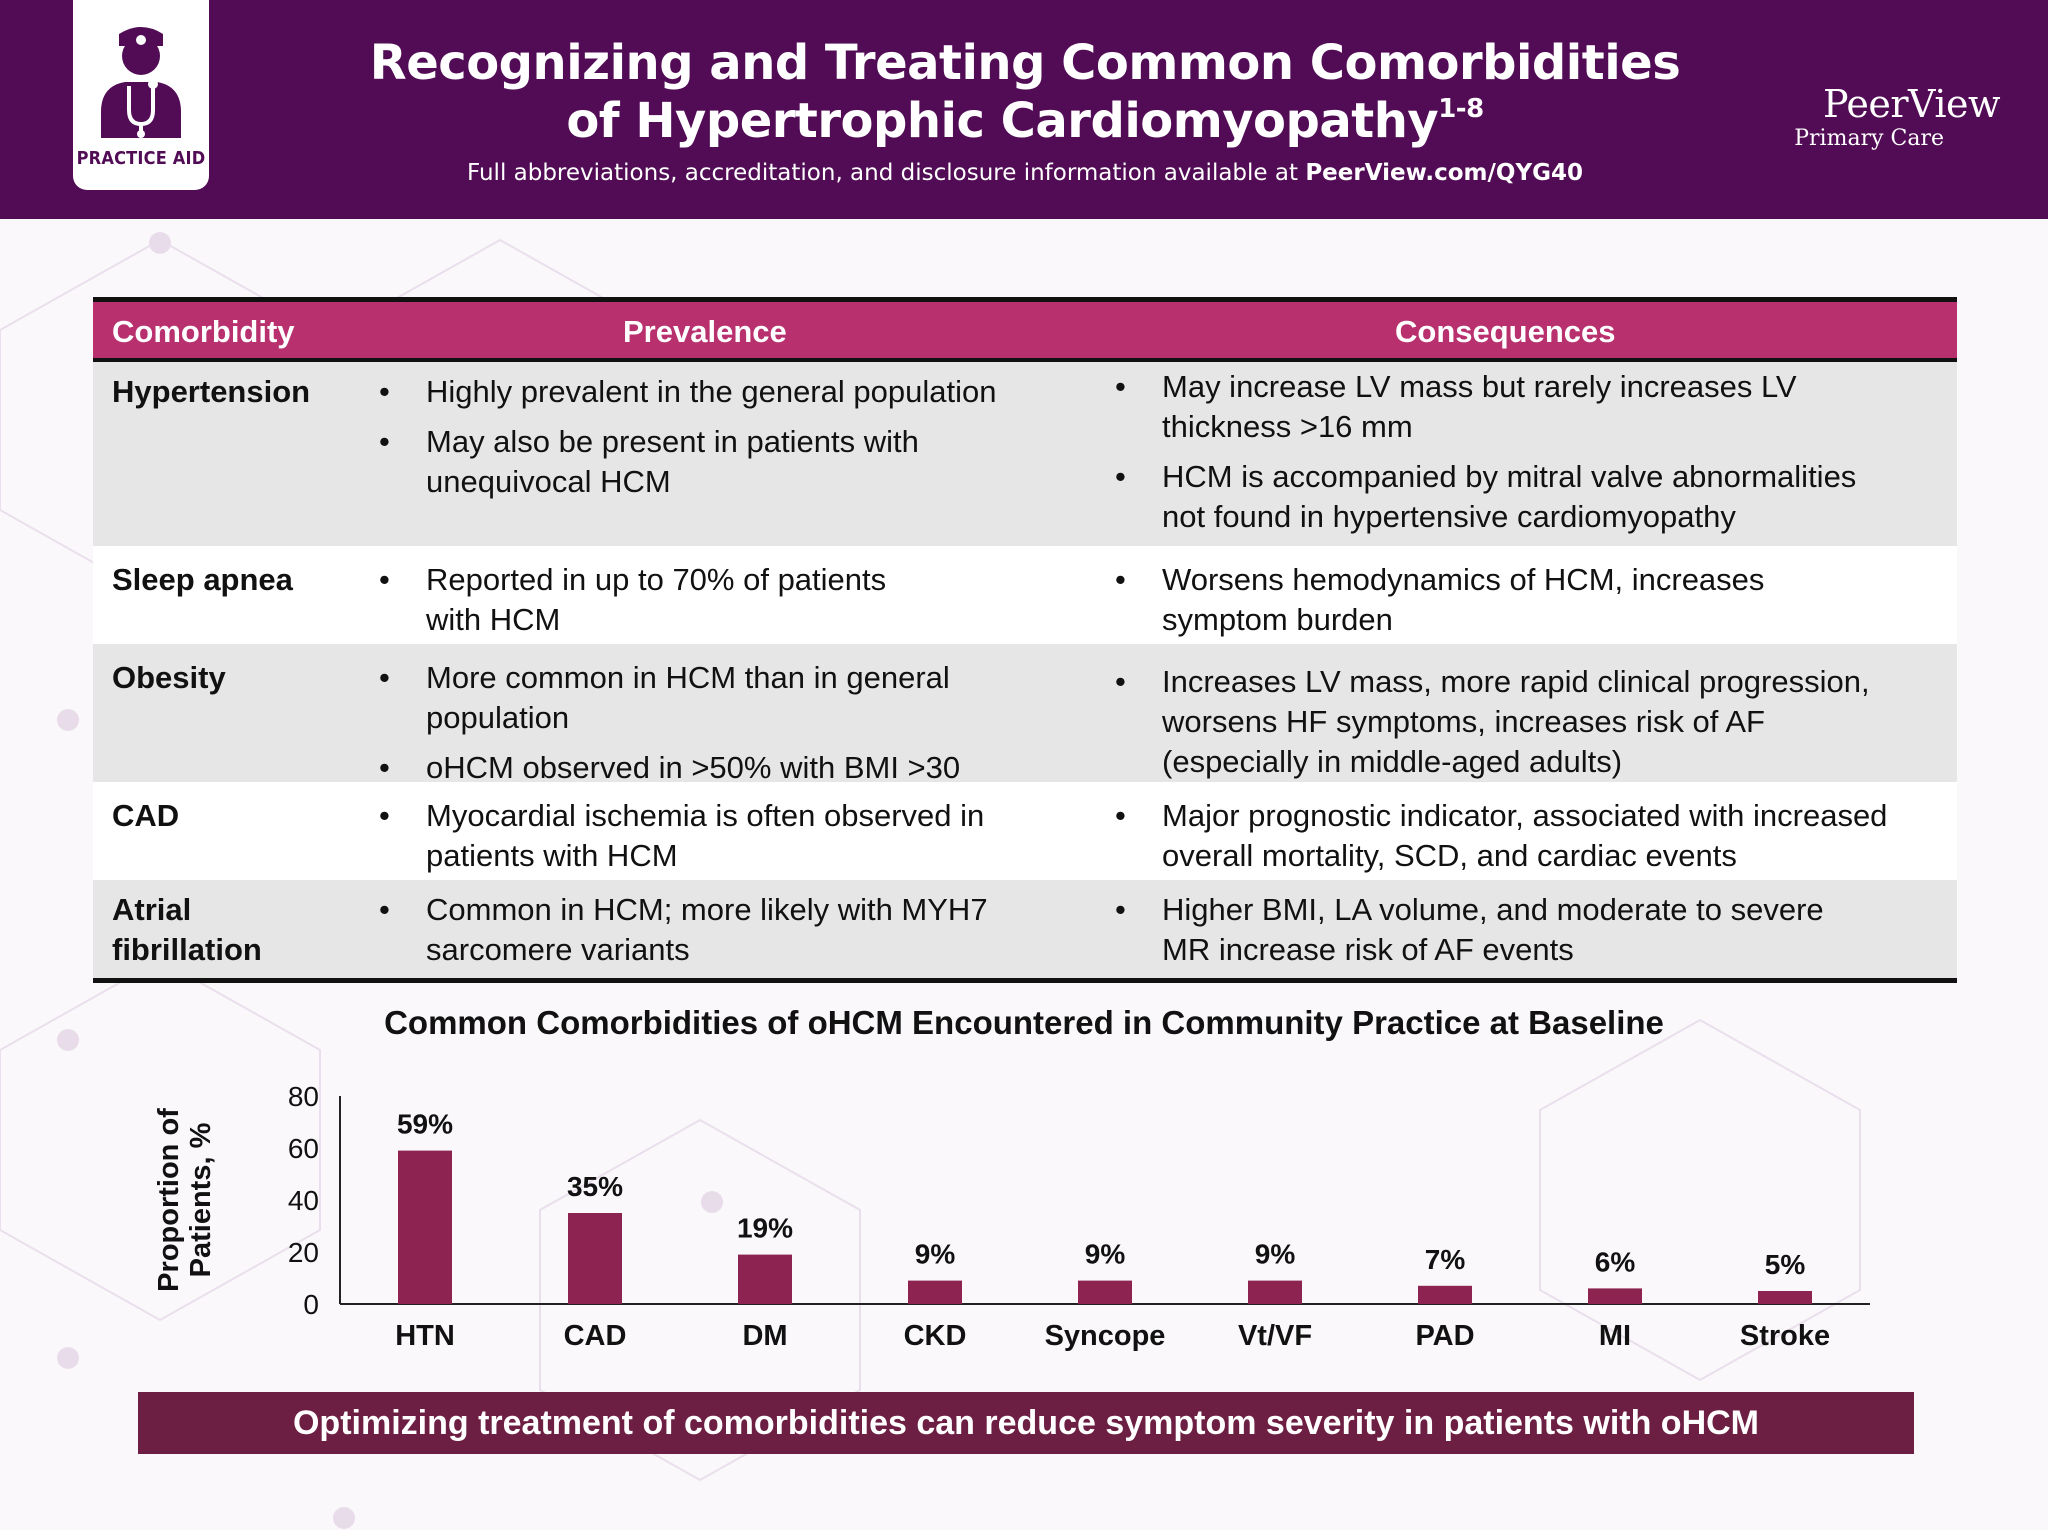  What do you see at coordinates (1287, 426) in the screenshot?
I see `bullet-text-line: thickness >16 mm` at bounding box center [1287, 426].